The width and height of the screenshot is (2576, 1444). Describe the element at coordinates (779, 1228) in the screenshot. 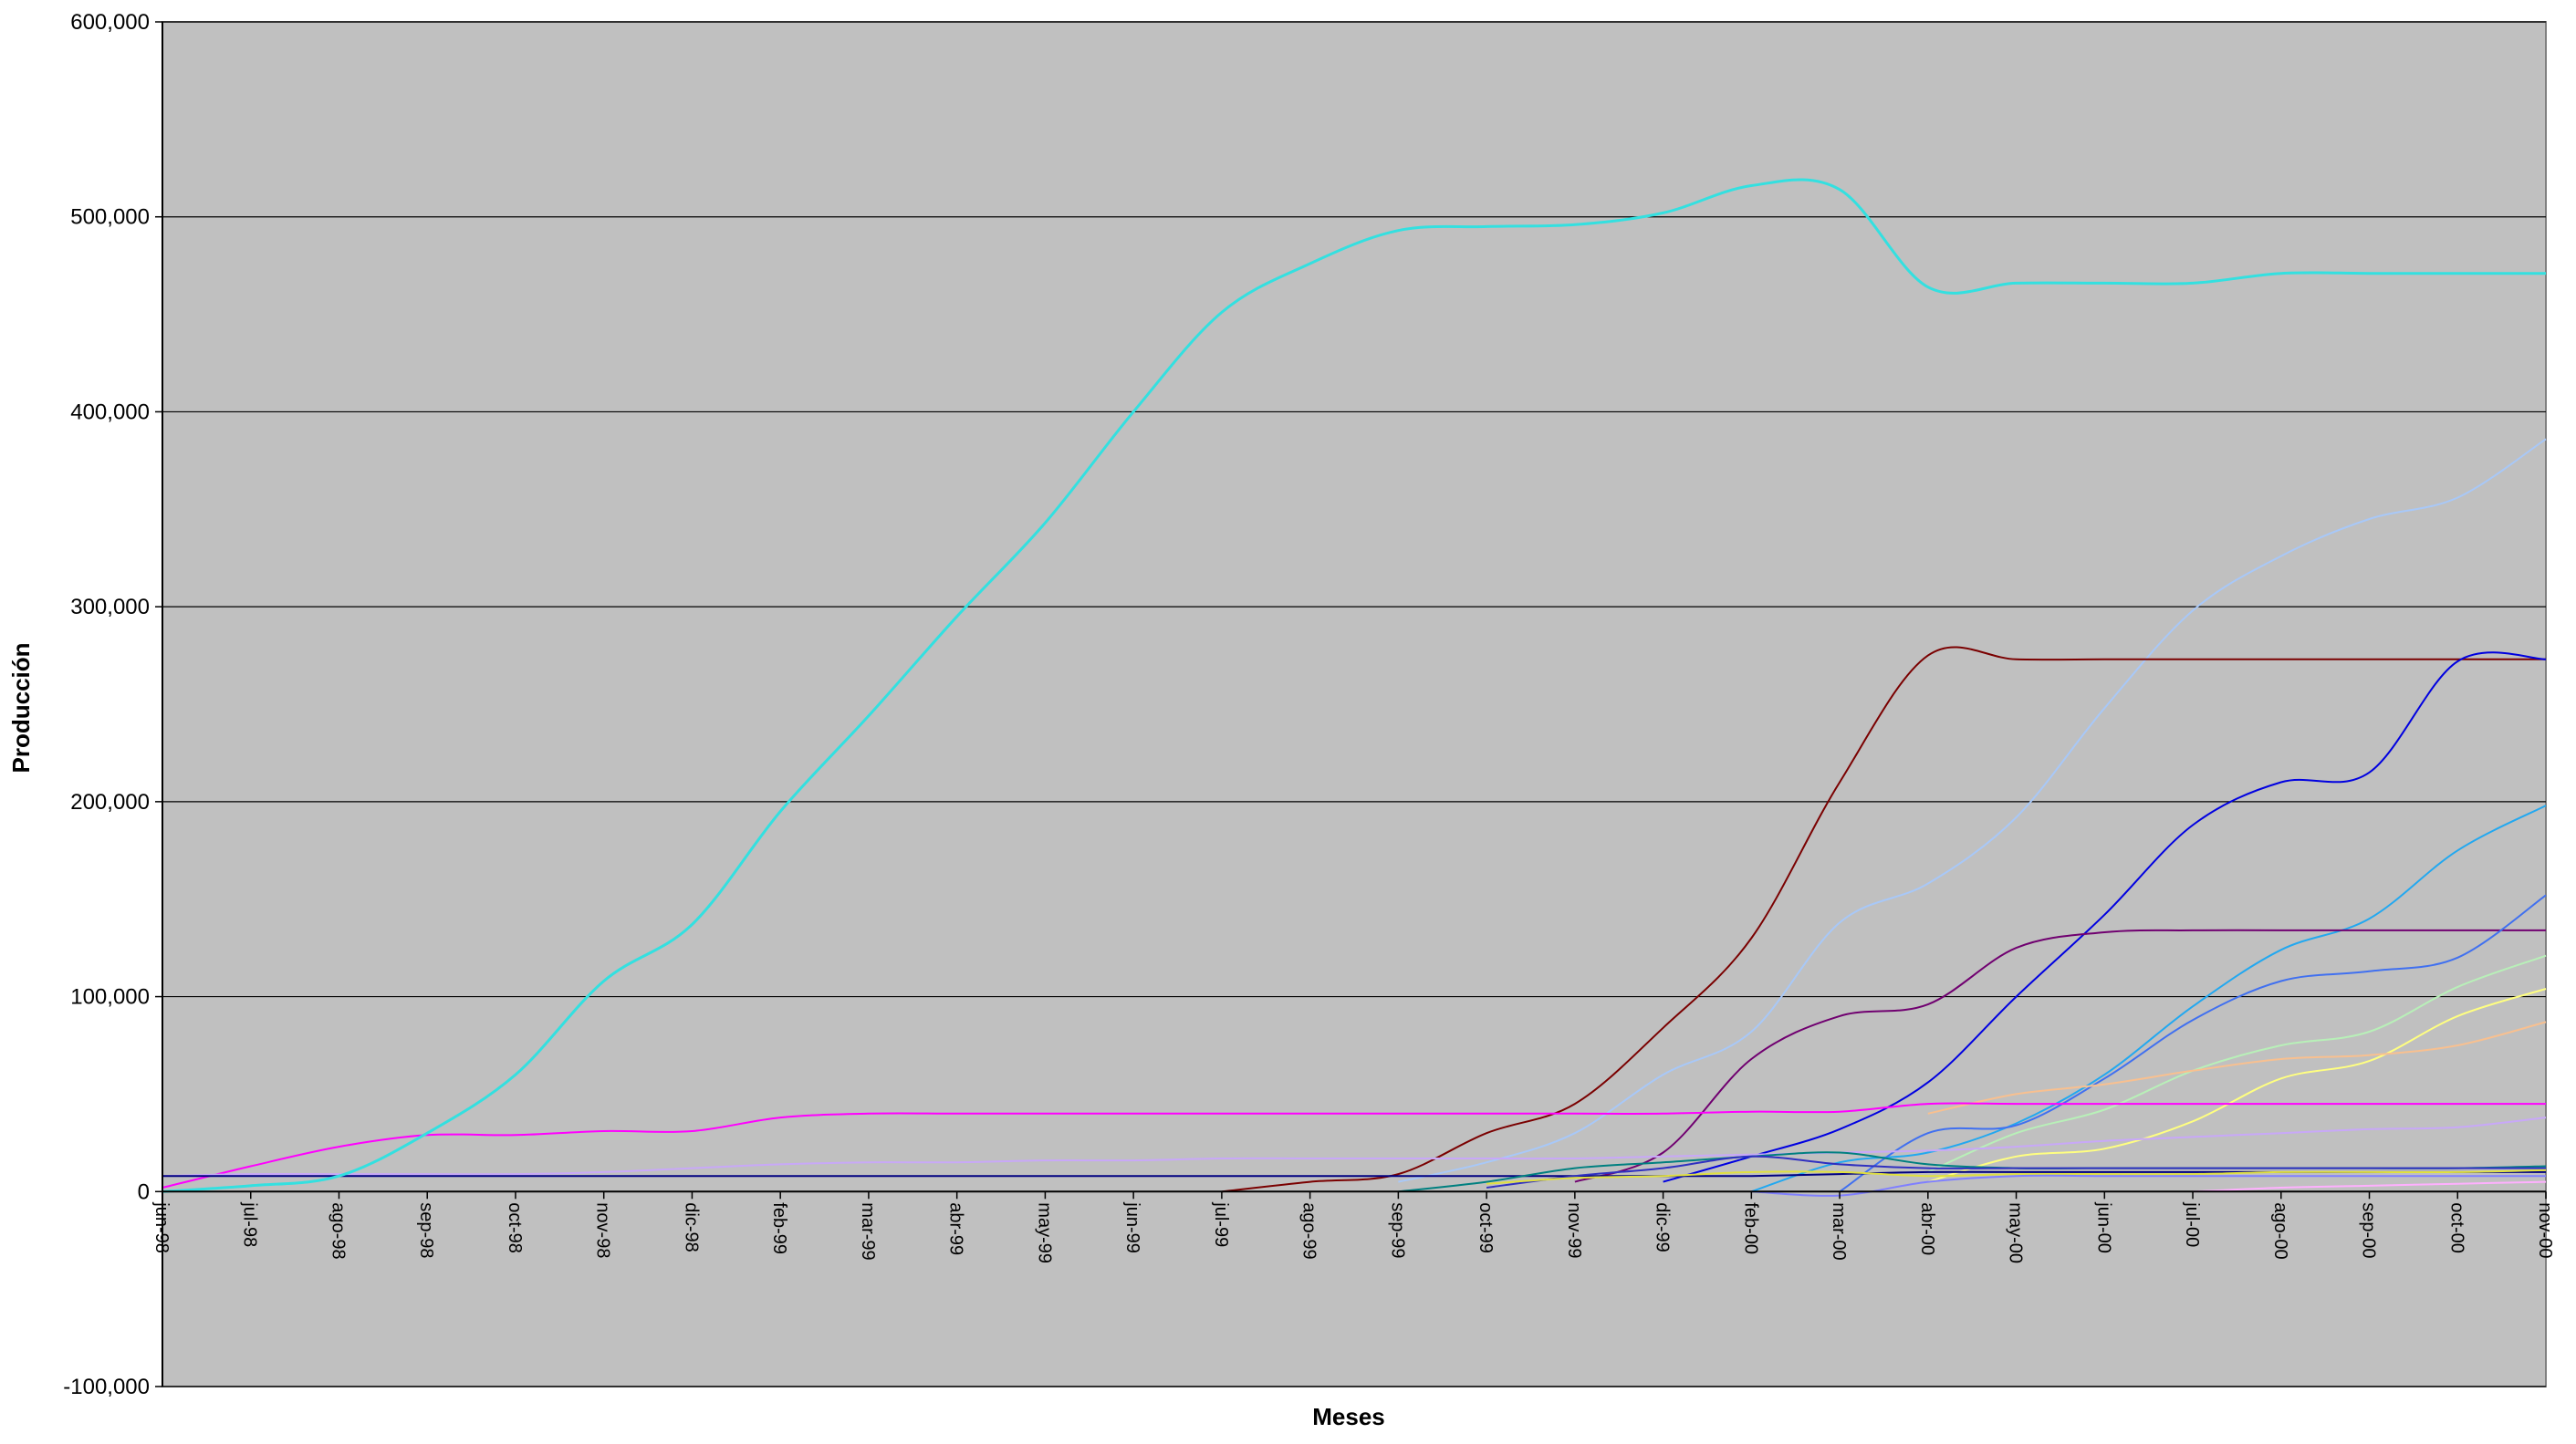

I see `x-tick-label: feb-99` at that location.